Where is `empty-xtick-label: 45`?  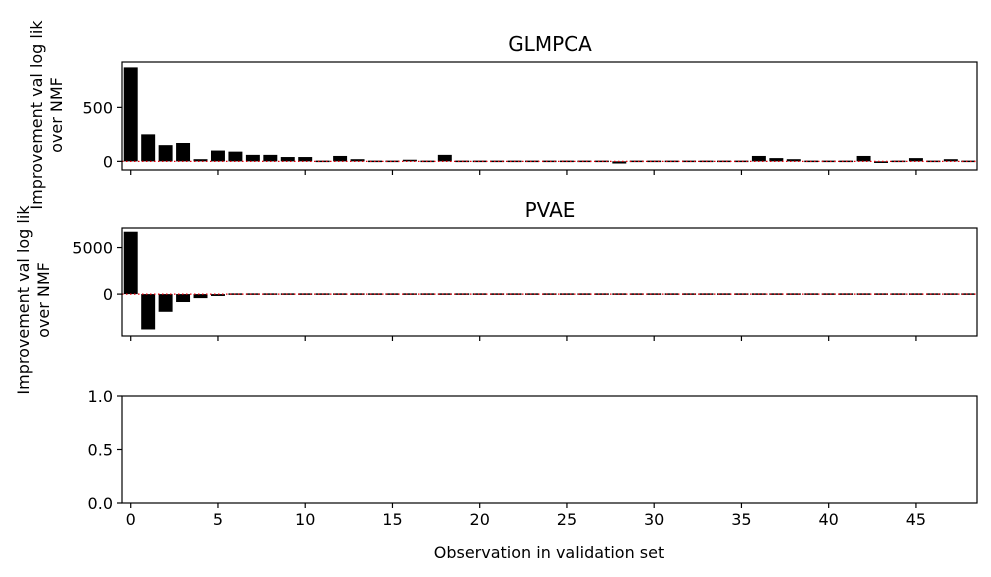 empty-xtick-label: 45 is located at coordinates (916, 519).